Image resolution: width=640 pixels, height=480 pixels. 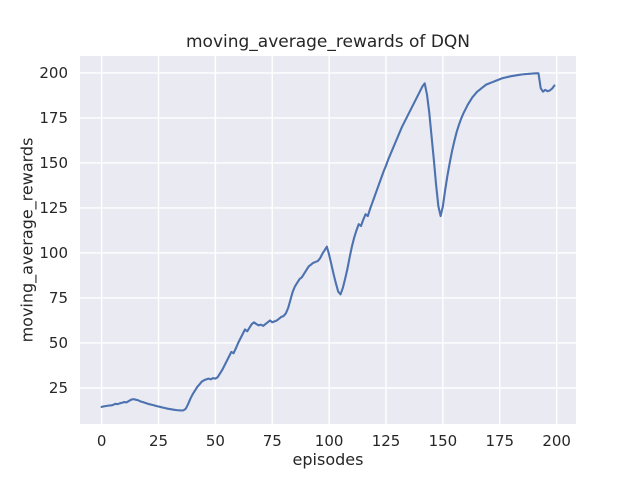 What do you see at coordinates (53, 162) in the screenshot?
I see `y-tick-label: 150` at bounding box center [53, 162].